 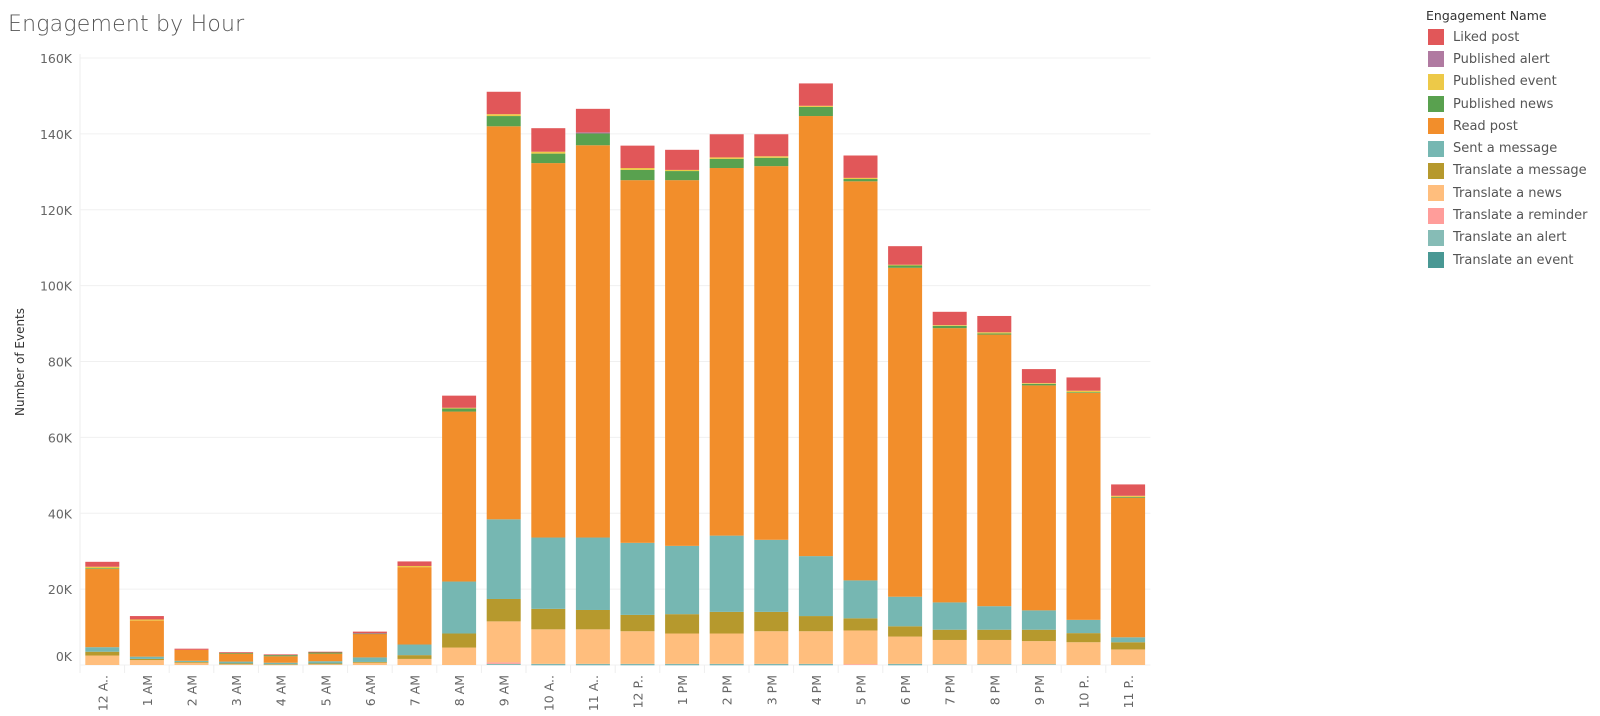 What do you see at coordinates (1506, 126) in the screenshot?
I see `legend-item: Read post` at bounding box center [1506, 126].